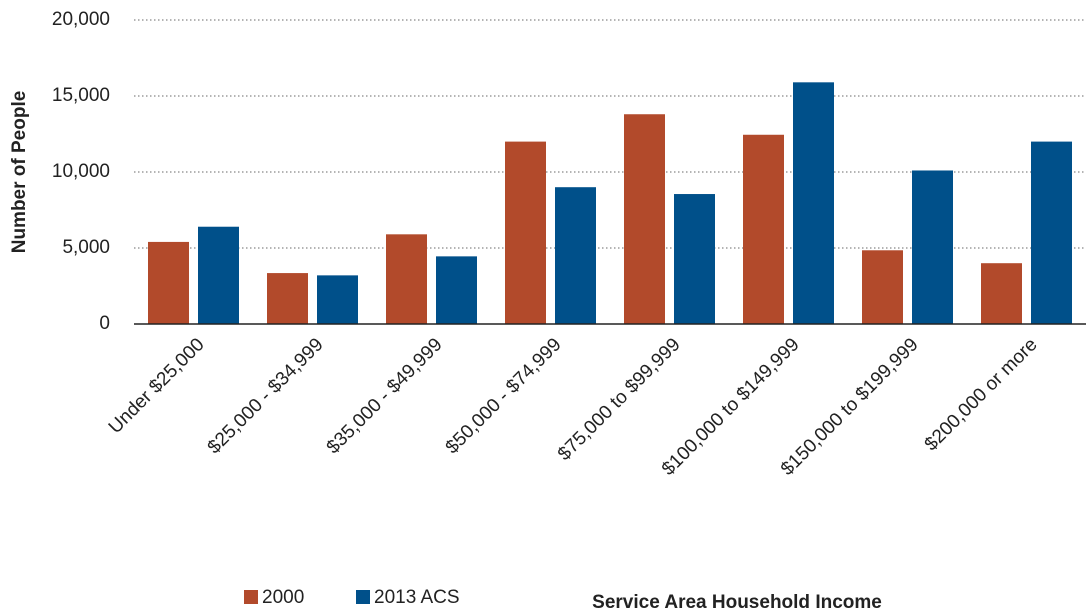  Describe the element at coordinates (737, 602) in the screenshot. I see `x-axis-title: Service Area Household Income` at that location.